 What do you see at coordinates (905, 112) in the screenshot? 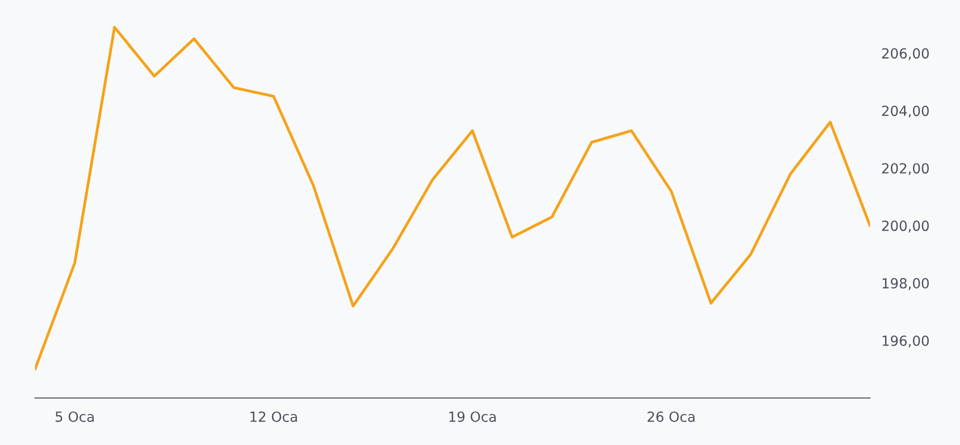
I see `y-tick-label: 204,00` at bounding box center [905, 112].